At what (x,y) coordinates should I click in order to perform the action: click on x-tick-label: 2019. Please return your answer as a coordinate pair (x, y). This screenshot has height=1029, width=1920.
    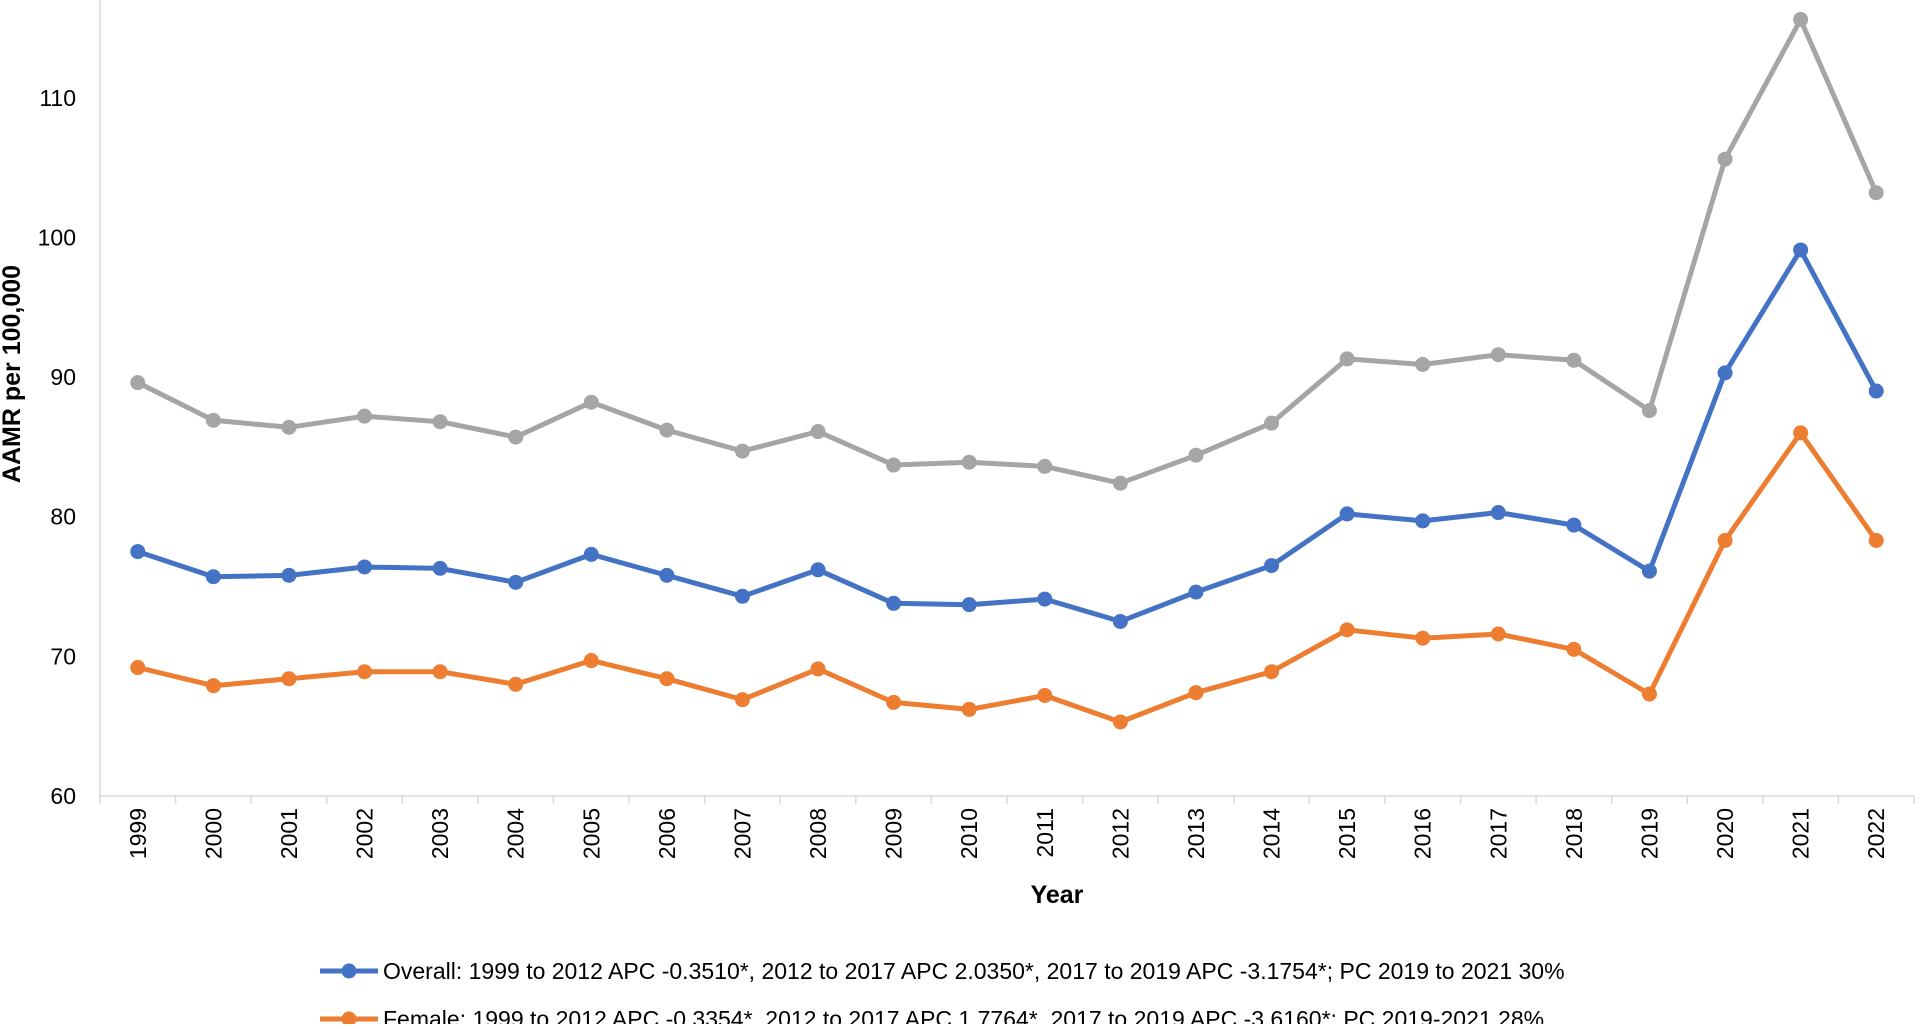
    Looking at the image, I should click on (1649, 833).